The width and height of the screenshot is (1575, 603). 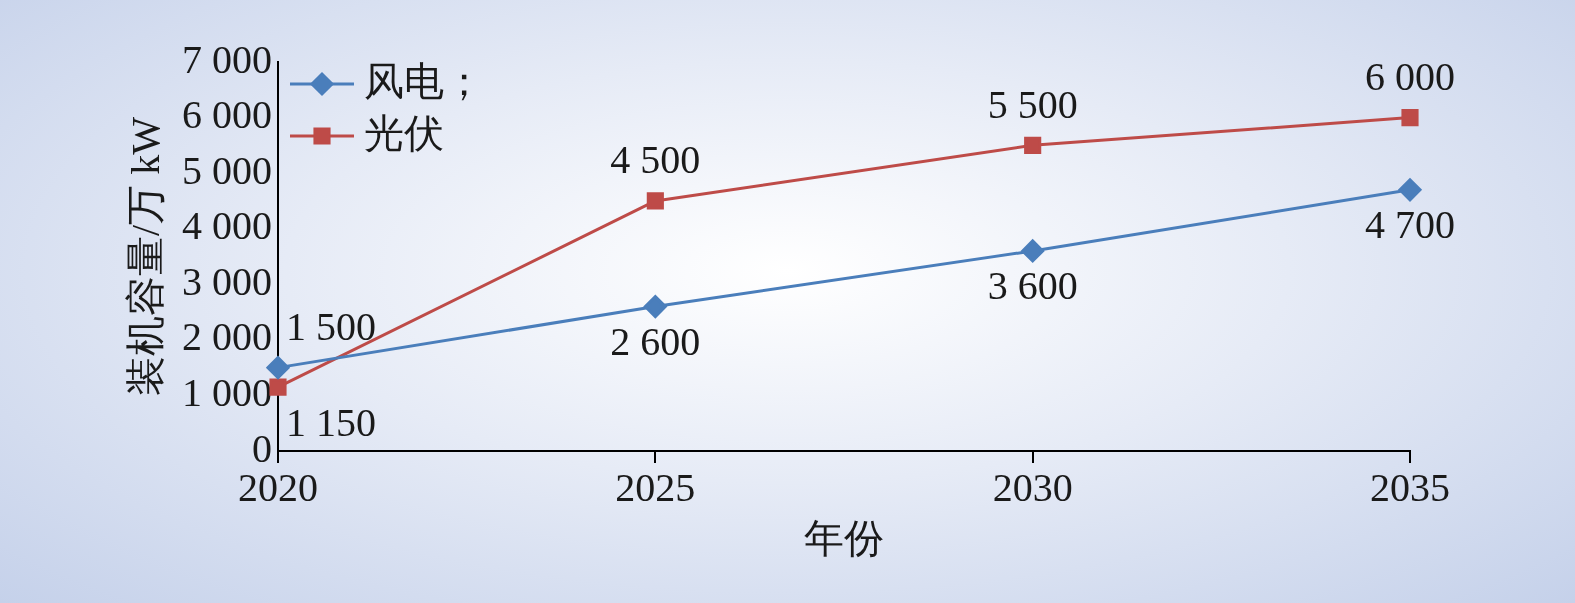 I want to click on x-axis-title: 年份, so click(x=844, y=538).